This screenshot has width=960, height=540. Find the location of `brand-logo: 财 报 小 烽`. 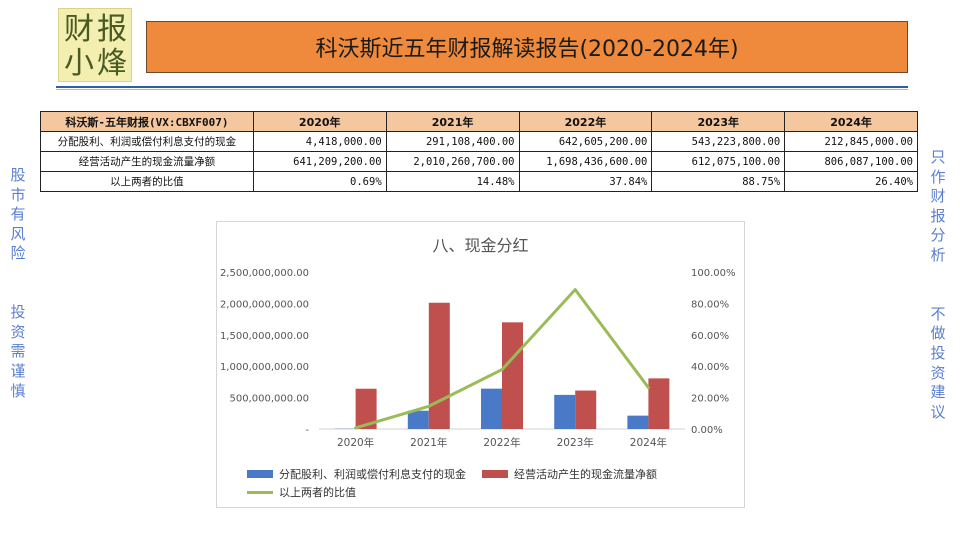

brand-logo: 财 报 小 烽 is located at coordinates (95, 45).